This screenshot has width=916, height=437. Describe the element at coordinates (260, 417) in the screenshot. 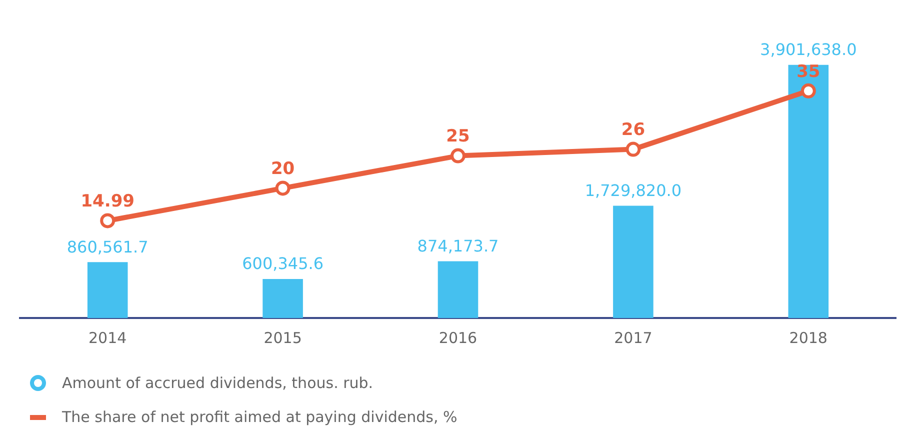

I see `legend-label: The share of net profit aimed at paying dividends, %` at that location.